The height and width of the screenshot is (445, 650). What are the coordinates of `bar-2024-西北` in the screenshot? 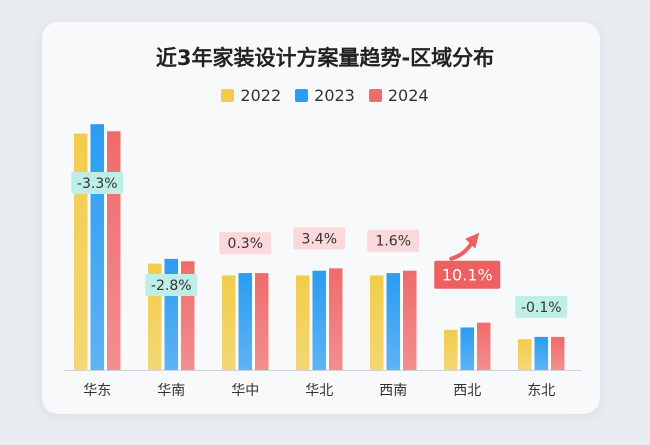 It's located at (484, 346).